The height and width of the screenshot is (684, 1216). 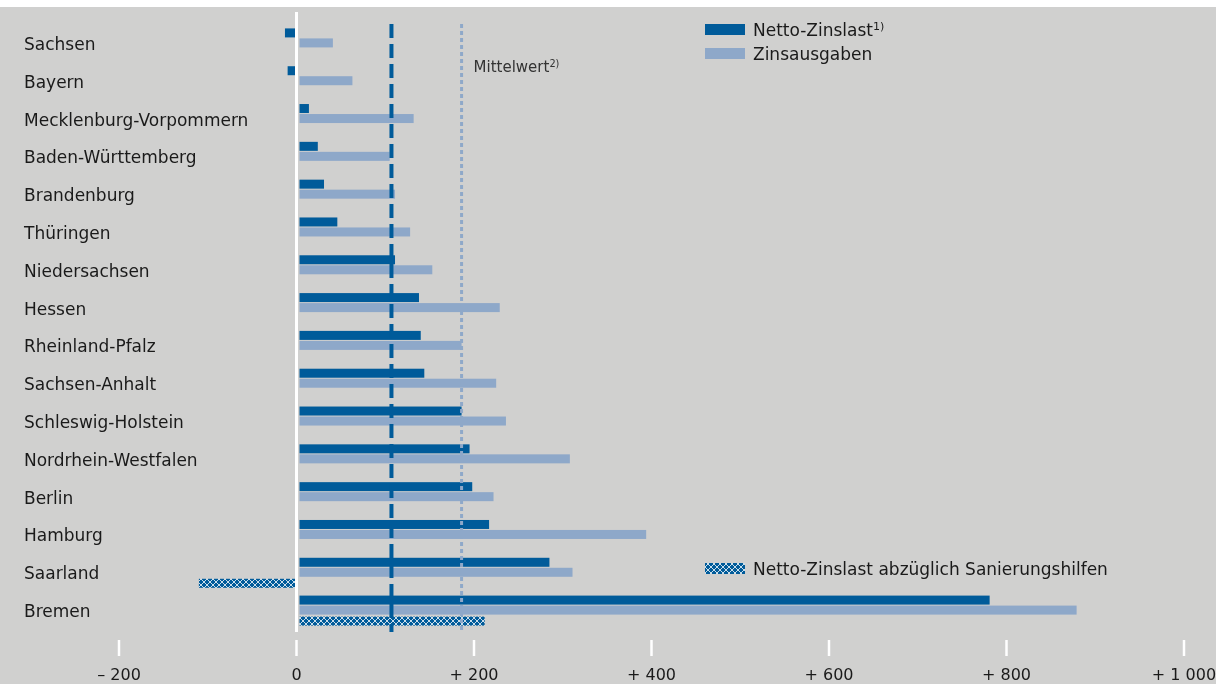 I want to click on legend-label: Netto-Zinslast$^{1)}$, so click(x=819, y=29).